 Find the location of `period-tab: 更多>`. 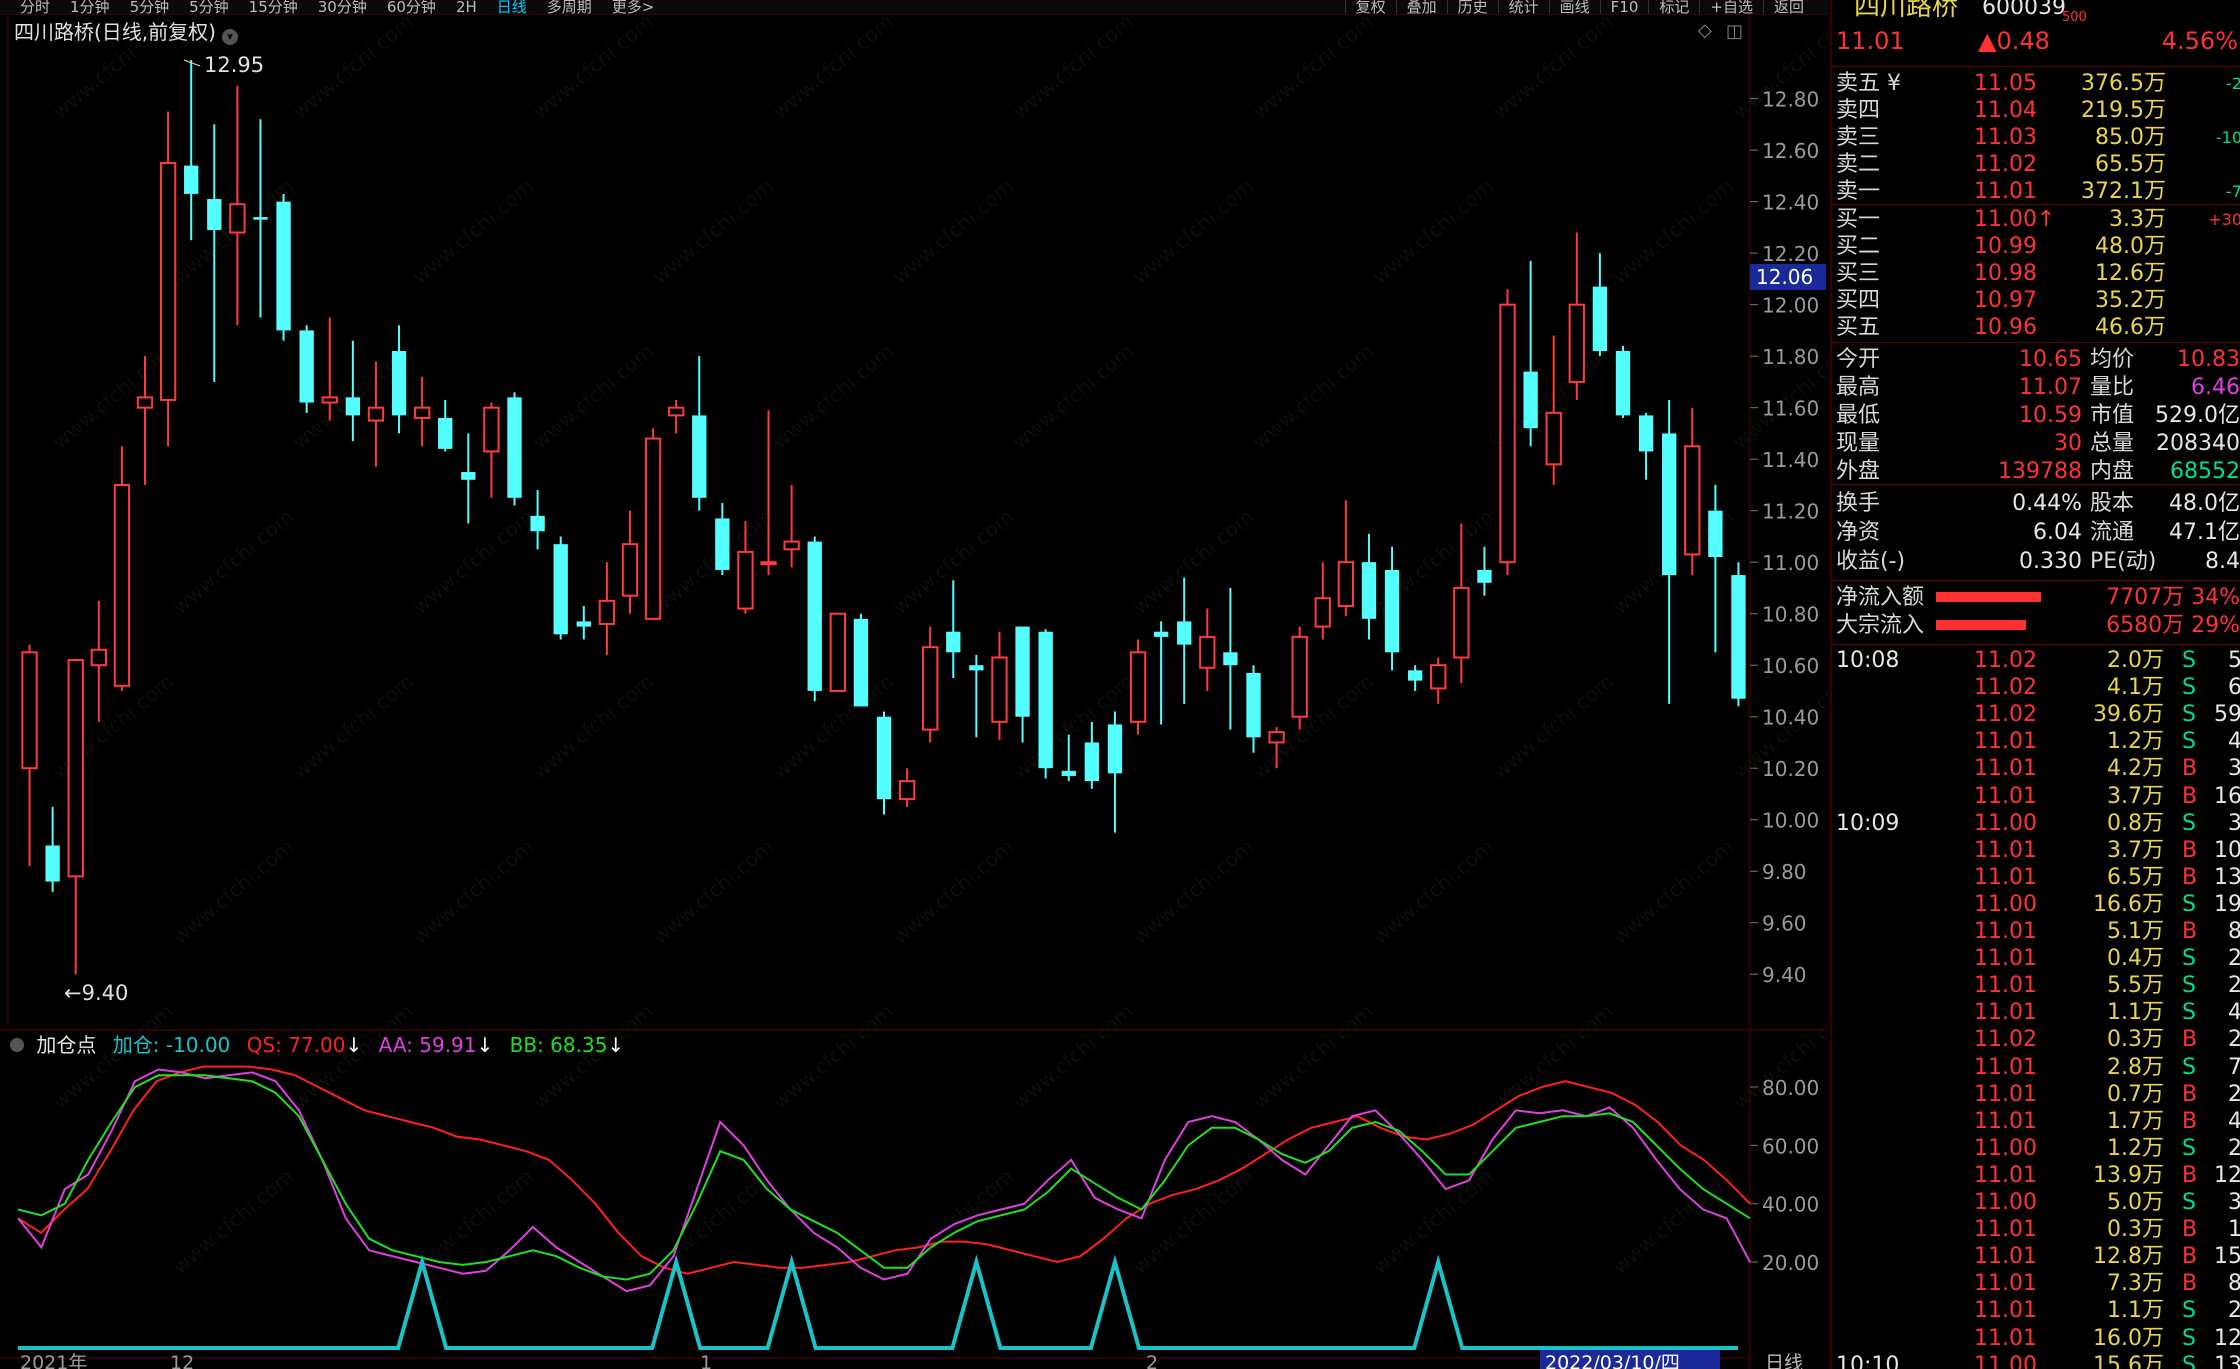

period-tab: 更多> is located at coordinates (633, 7).